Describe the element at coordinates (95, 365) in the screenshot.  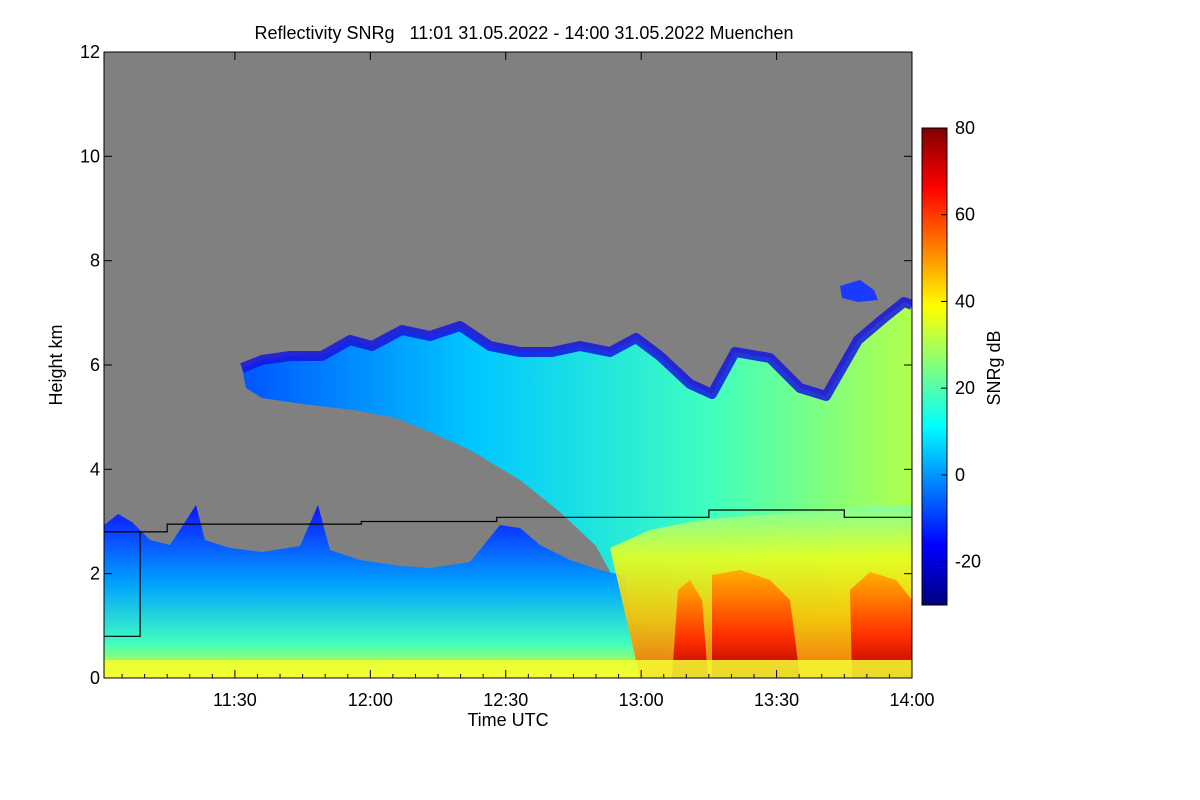
I see `y-tick-label: 6` at that location.